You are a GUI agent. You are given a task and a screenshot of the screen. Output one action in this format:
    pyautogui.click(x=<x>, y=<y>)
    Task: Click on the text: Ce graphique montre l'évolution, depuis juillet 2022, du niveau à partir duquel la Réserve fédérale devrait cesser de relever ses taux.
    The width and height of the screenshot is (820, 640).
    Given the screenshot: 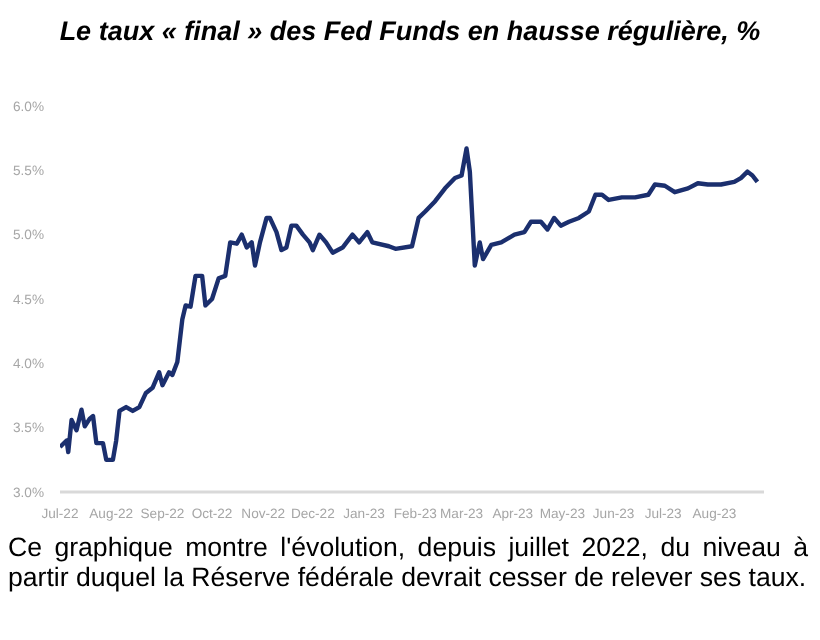 What is the action you would take?
    pyautogui.click(x=408, y=562)
    